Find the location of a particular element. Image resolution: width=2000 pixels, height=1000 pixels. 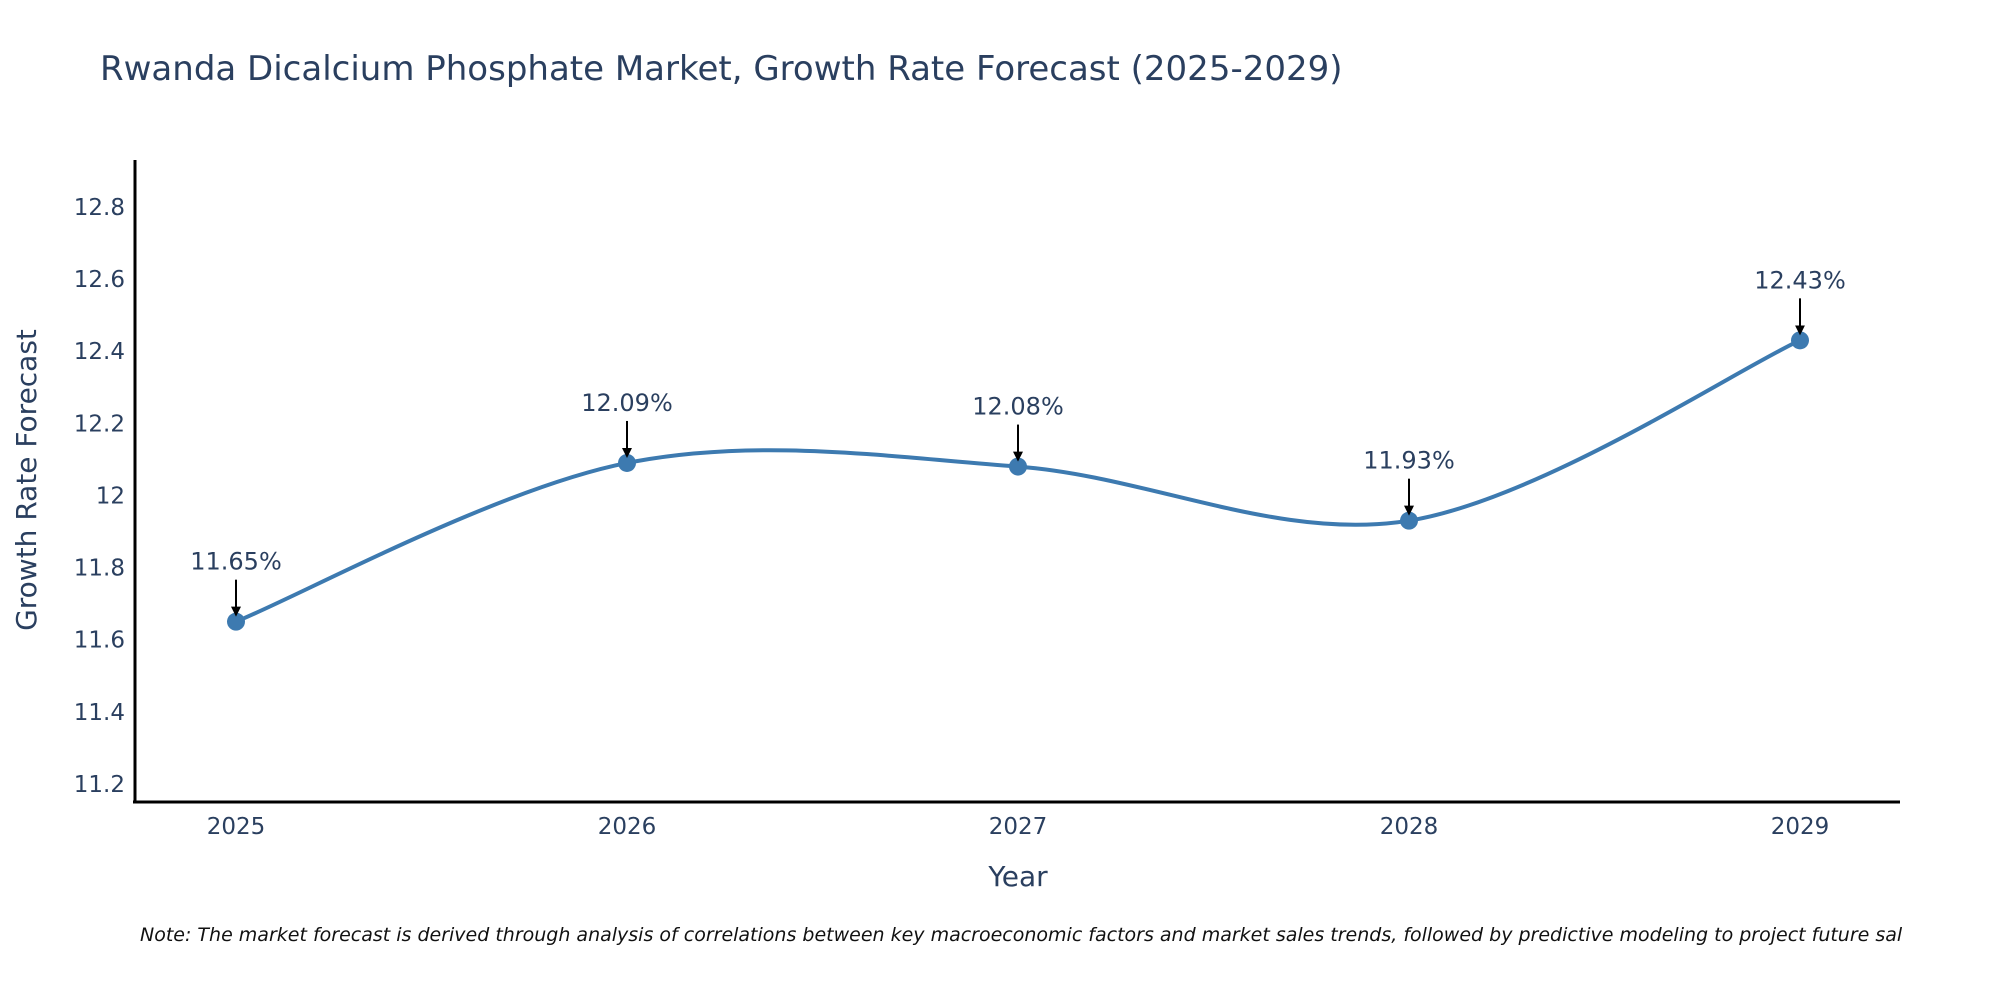

data-label: 12.08% is located at coordinates (1018, 407).